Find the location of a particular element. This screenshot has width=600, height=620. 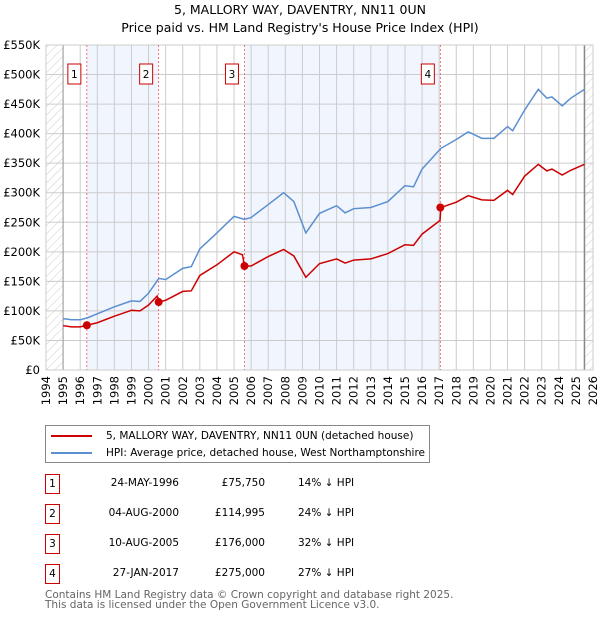

sale-price: £75,750 is located at coordinates (243, 483).